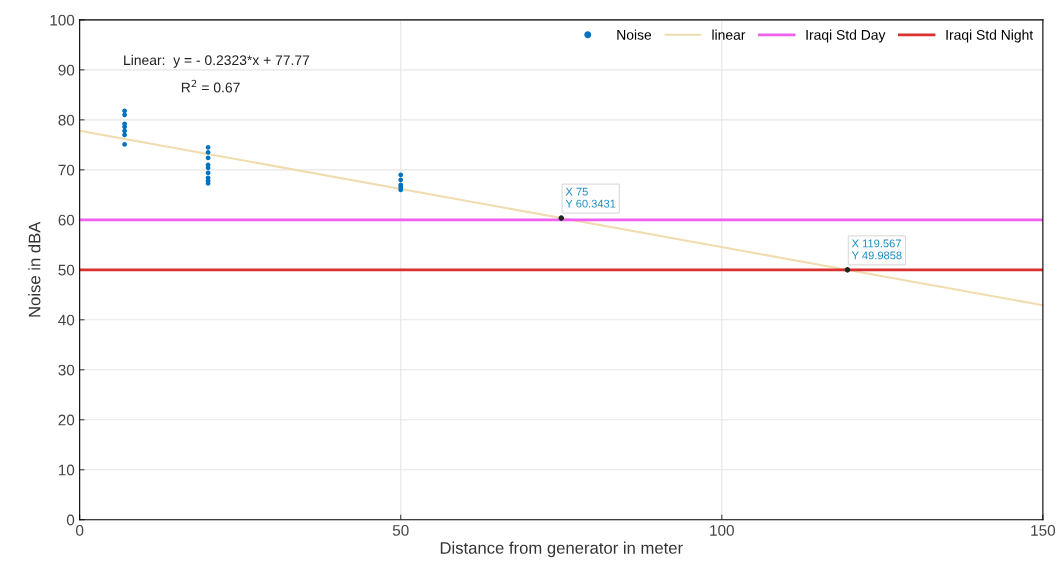 The image size is (1062, 568). What do you see at coordinates (34, 269) in the screenshot?
I see `y-axis-title: Noise in dBA` at bounding box center [34, 269].